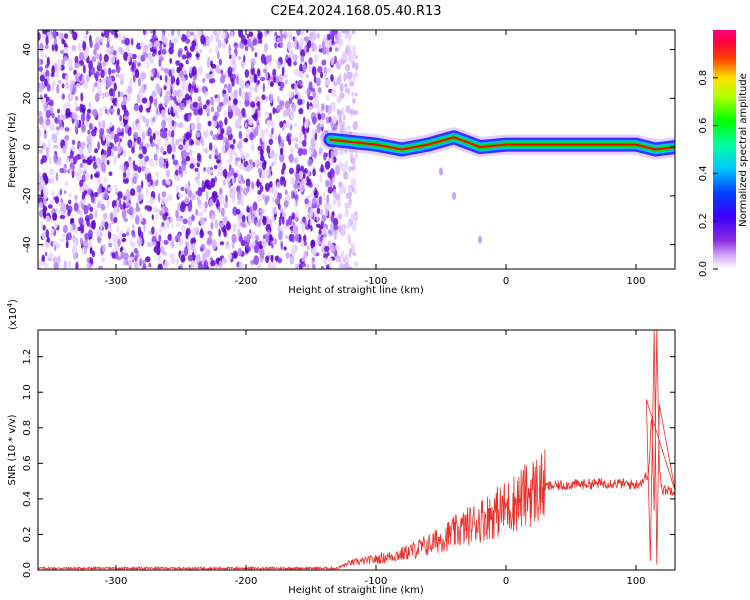  What do you see at coordinates (635, 281) in the screenshot?
I see `heatmap-x-tick-label: 100` at bounding box center [635, 281].